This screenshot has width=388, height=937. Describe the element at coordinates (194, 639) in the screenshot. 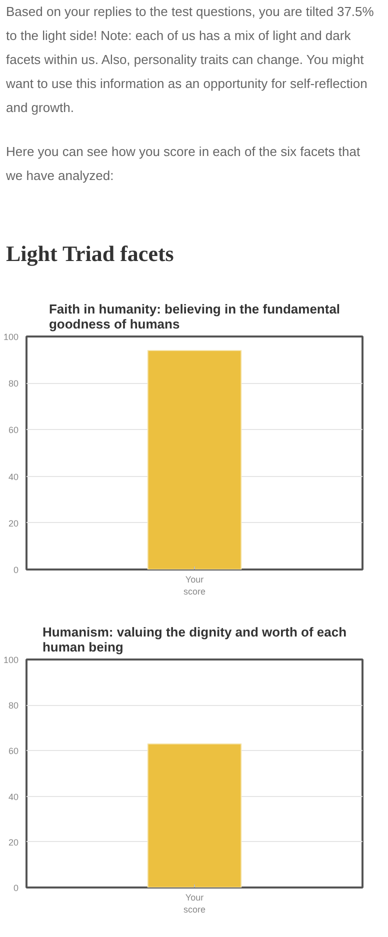

I see `chart-title: Humanism: valuing the dignity and worth of each human being` at that location.